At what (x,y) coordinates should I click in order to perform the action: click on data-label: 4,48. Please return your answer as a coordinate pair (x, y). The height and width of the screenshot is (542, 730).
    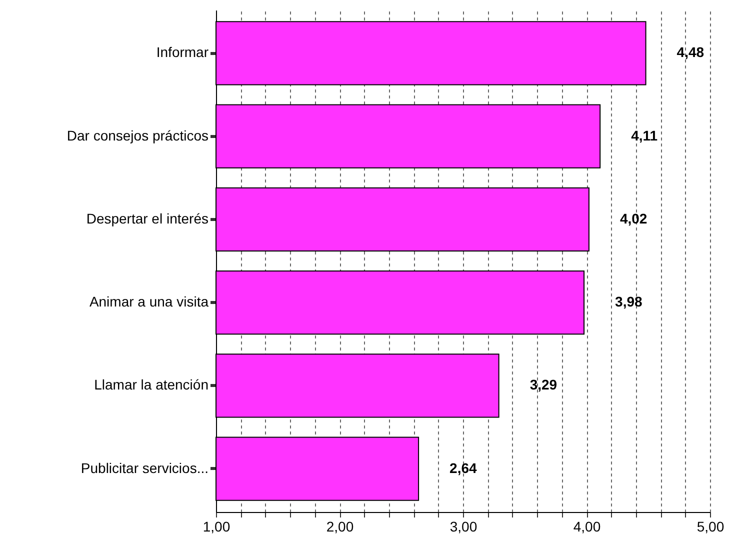
    Looking at the image, I should click on (690, 52).